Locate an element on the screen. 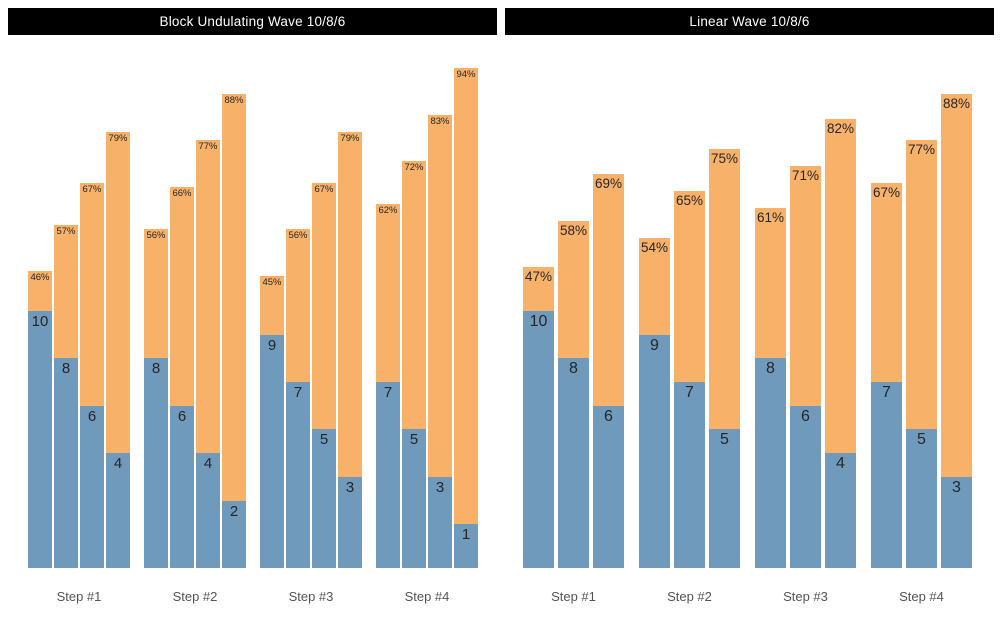 The width and height of the screenshot is (1000, 618). stacked-bar: 67% 6 is located at coordinates (92, 375).